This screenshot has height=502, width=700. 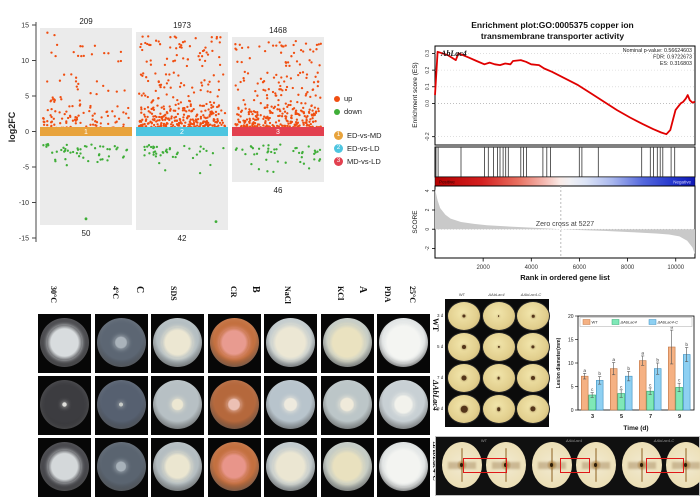 I want to click on svg-text: 9, so click(x=679, y=417).